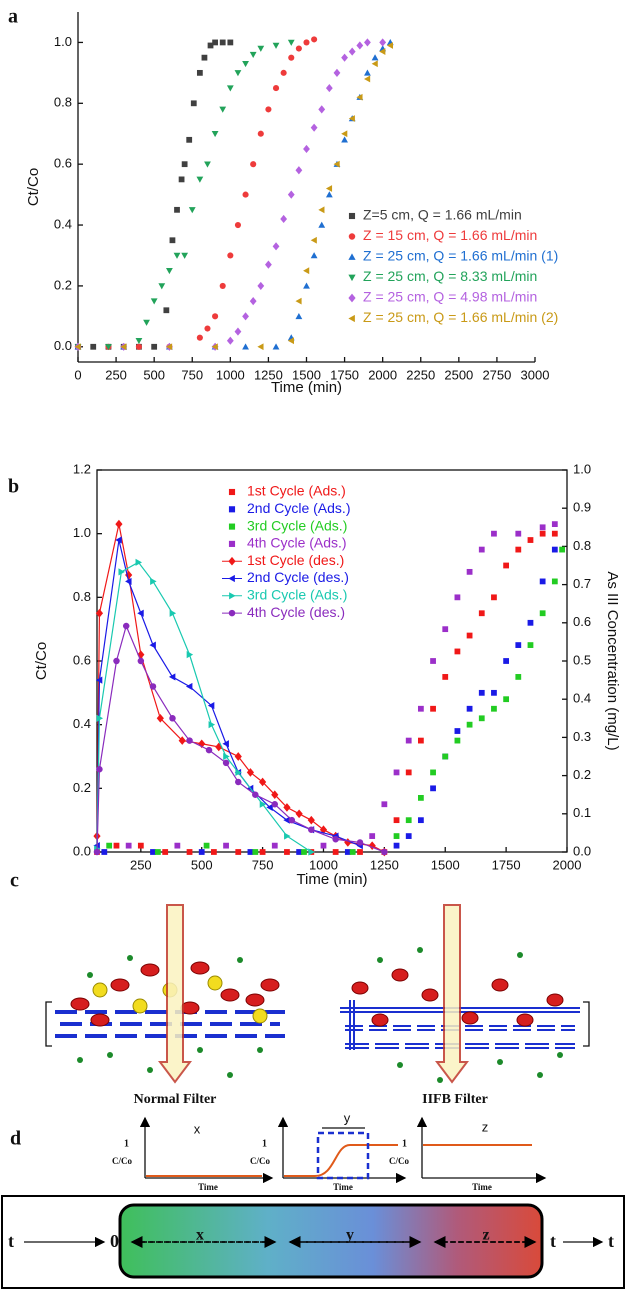  What do you see at coordinates (582, 545) in the screenshot?
I see `y2-tick-label: 0.8` at bounding box center [582, 545].